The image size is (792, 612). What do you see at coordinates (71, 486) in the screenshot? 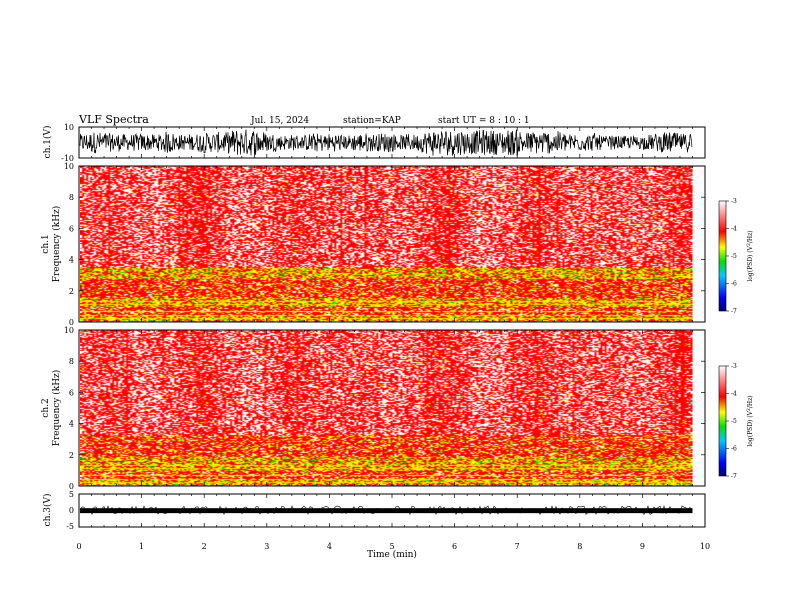
I see `yt2-label-0: 0` at bounding box center [71, 486].